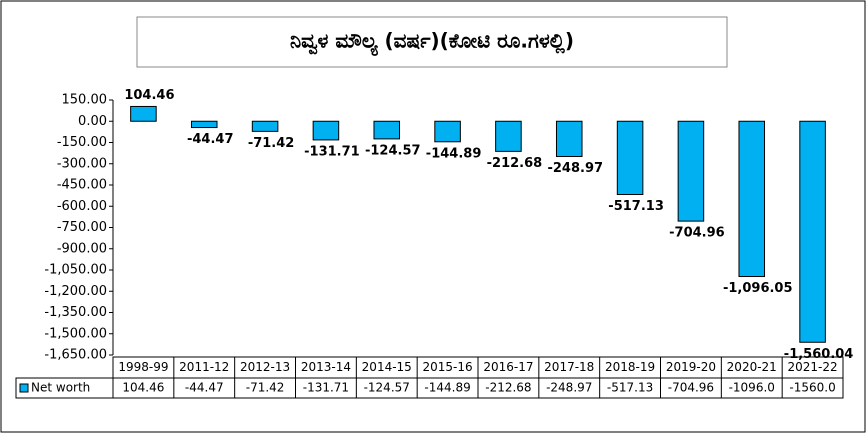 This screenshot has width=866, height=433. Describe the element at coordinates (393, 150) in the screenshot. I see `data-label: -124.57` at that location.